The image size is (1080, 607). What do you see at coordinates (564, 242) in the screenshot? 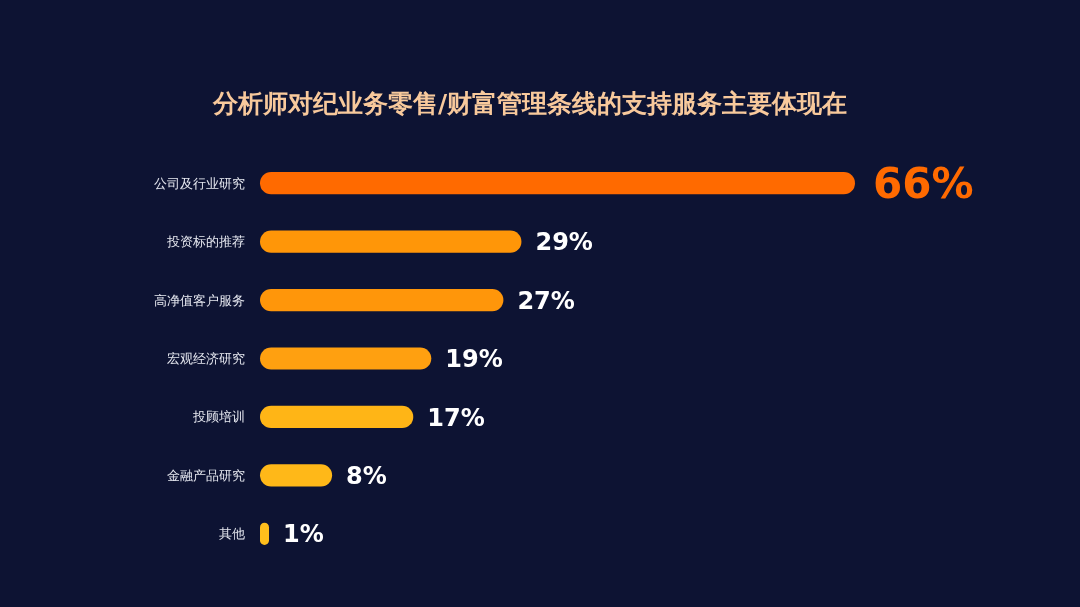
I see `data-label: 29%` at bounding box center [564, 242].